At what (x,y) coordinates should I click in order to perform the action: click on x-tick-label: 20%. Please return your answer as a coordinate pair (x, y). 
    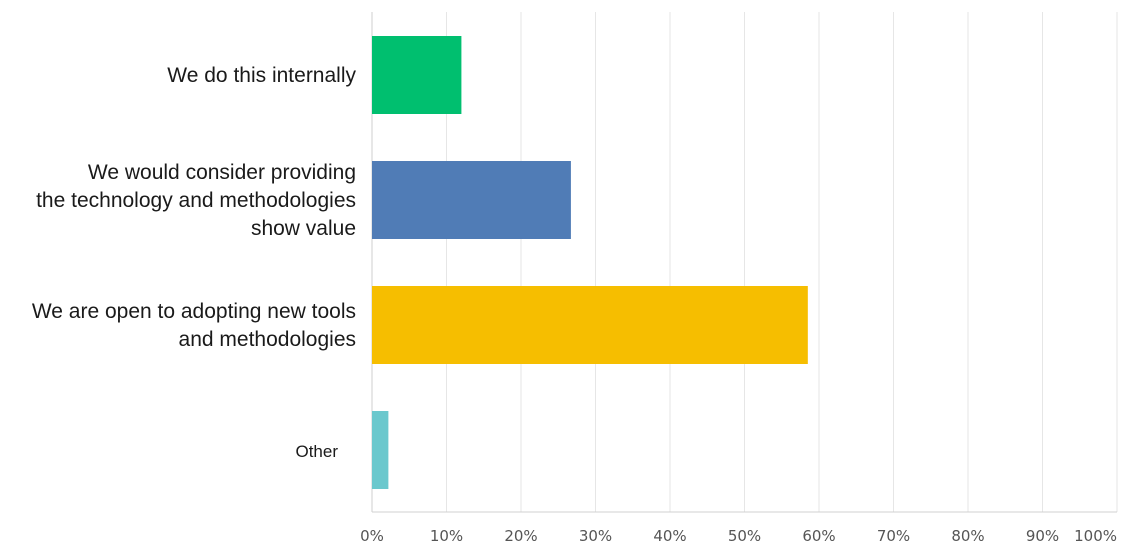
    Looking at the image, I should click on (520, 536).